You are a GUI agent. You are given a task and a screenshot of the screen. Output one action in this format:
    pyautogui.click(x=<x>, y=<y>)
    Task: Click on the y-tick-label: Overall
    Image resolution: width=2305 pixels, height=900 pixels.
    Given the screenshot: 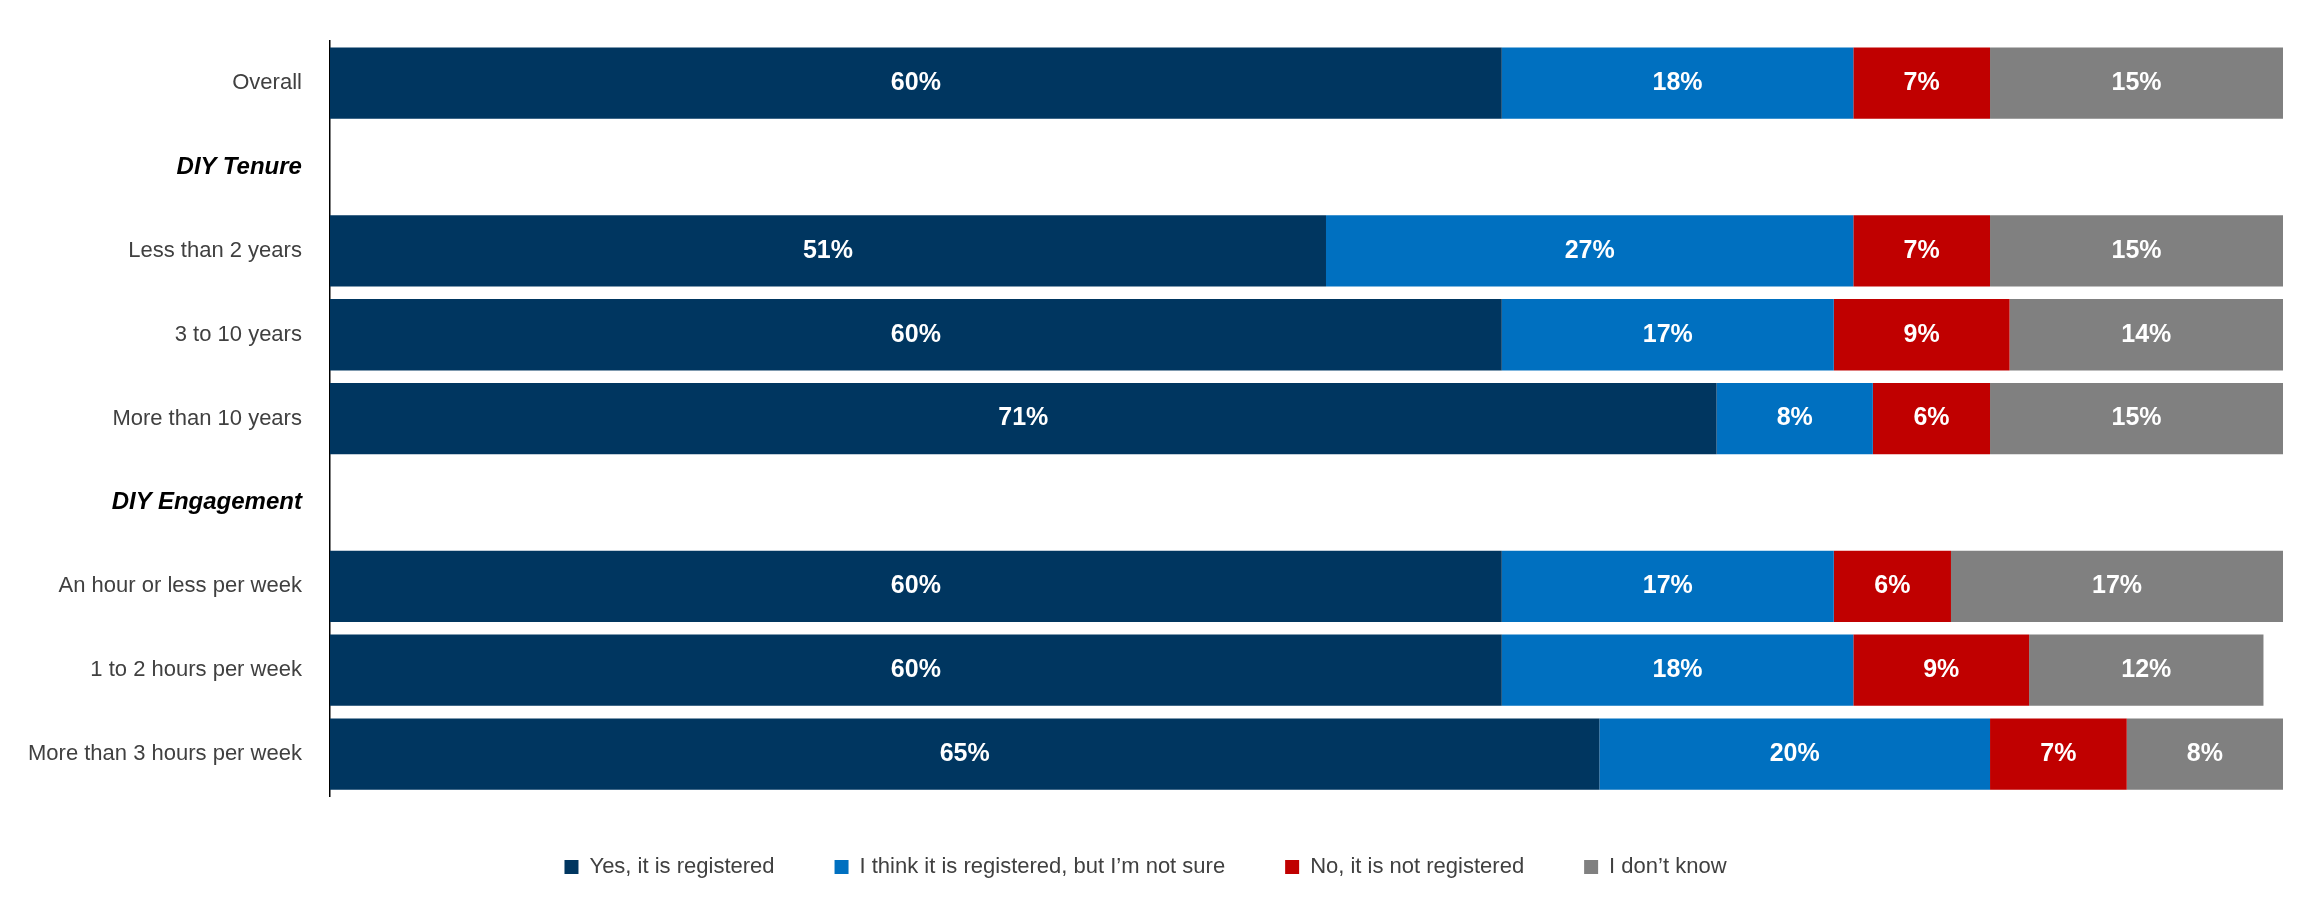 What is the action you would take?
    pyautogui.click(x=267, y=82)
    